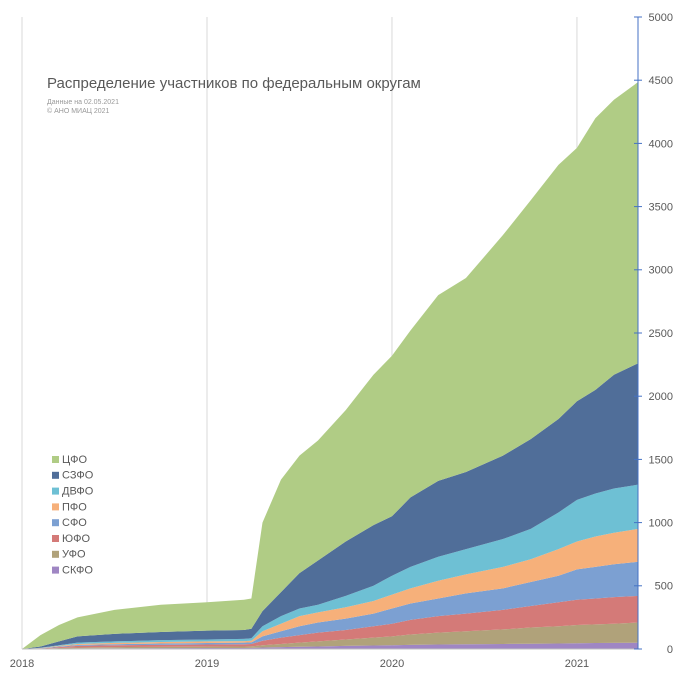 The height and width of the screenshot is (676, 676). I want to click on legend-label: СКФО, so click(77, 571).